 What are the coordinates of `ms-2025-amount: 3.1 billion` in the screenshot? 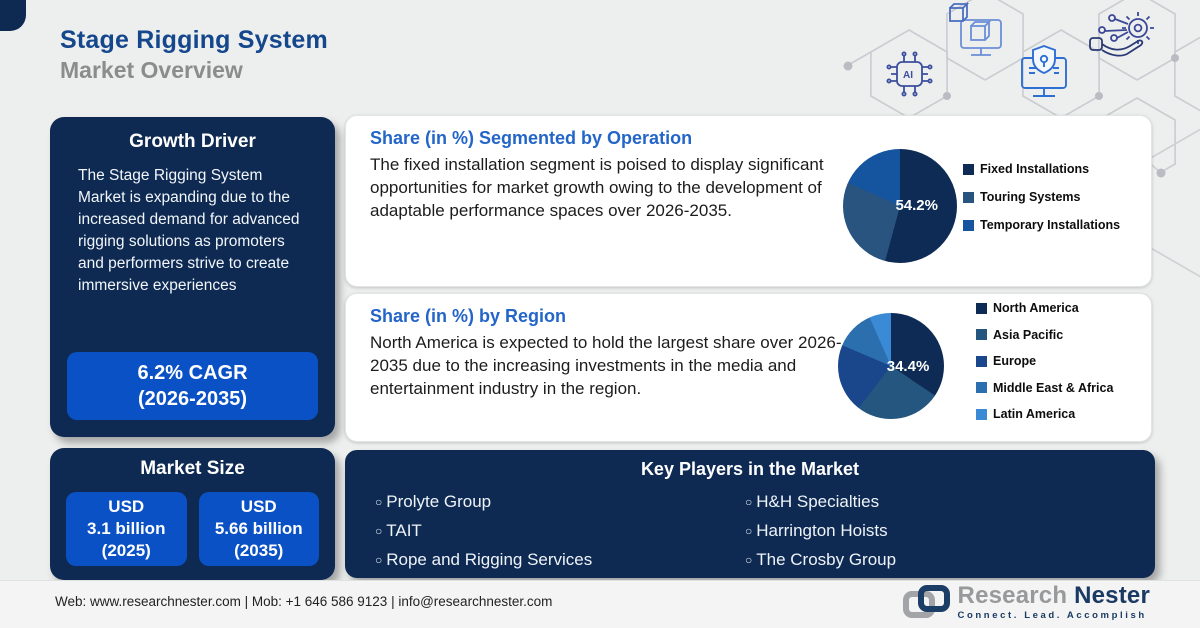 It's located at (126, 529).